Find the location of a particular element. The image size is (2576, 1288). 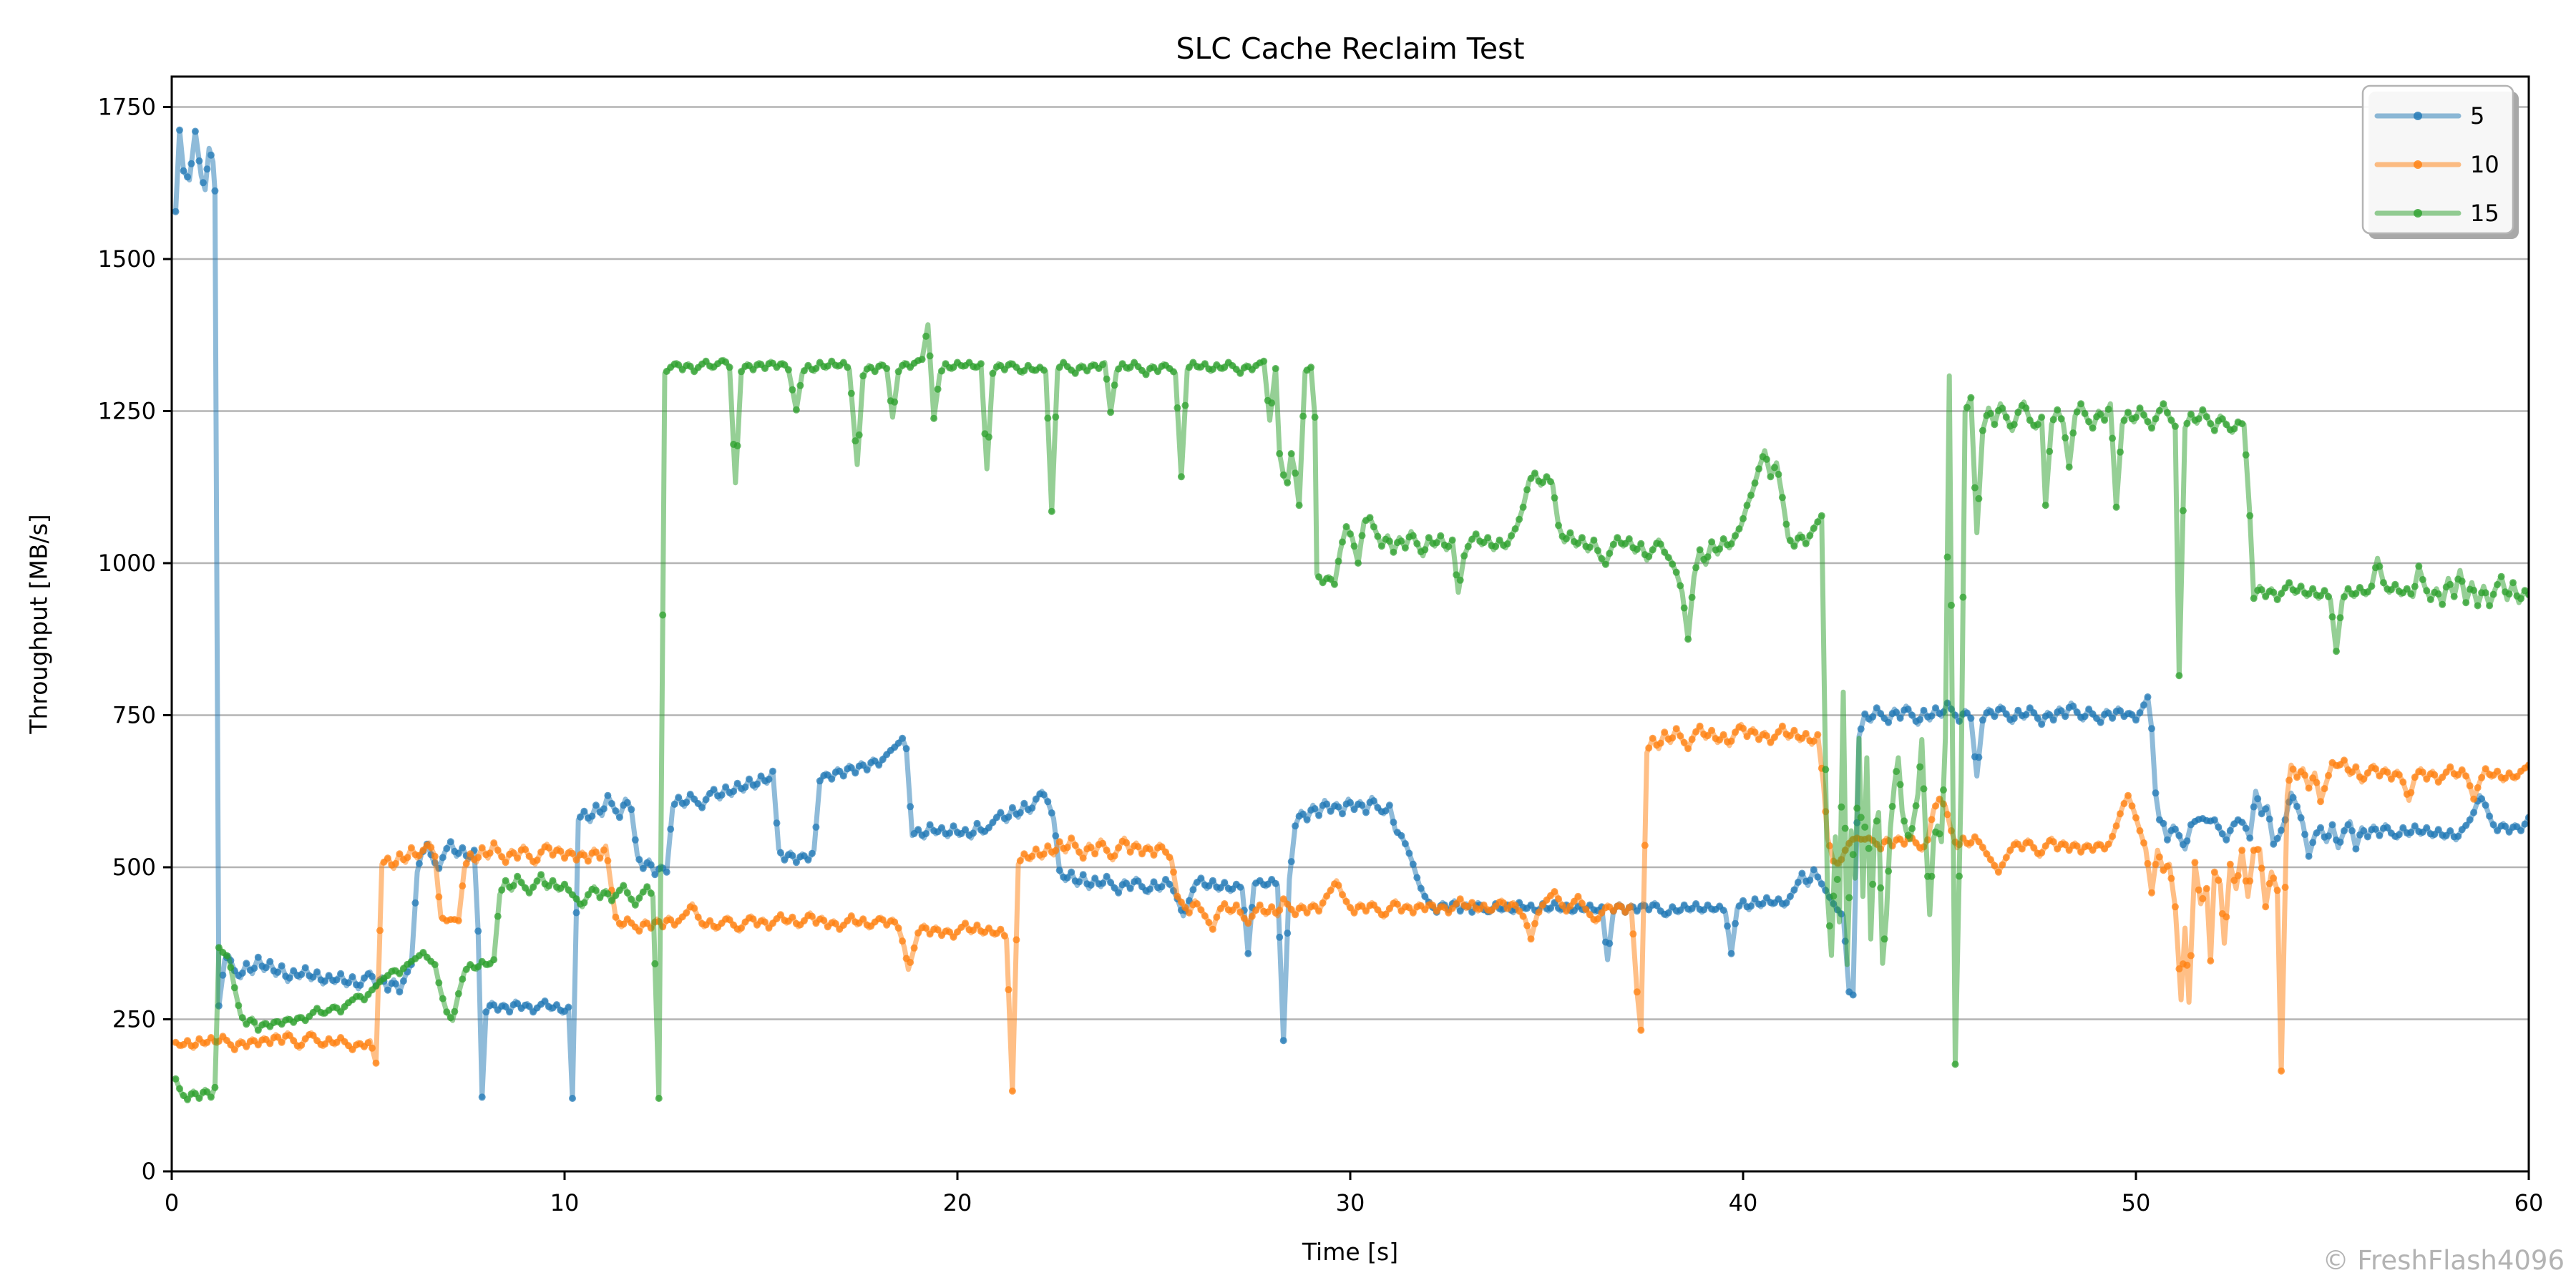

legend-label-15: 15 is located at coordinates (2484, 213).